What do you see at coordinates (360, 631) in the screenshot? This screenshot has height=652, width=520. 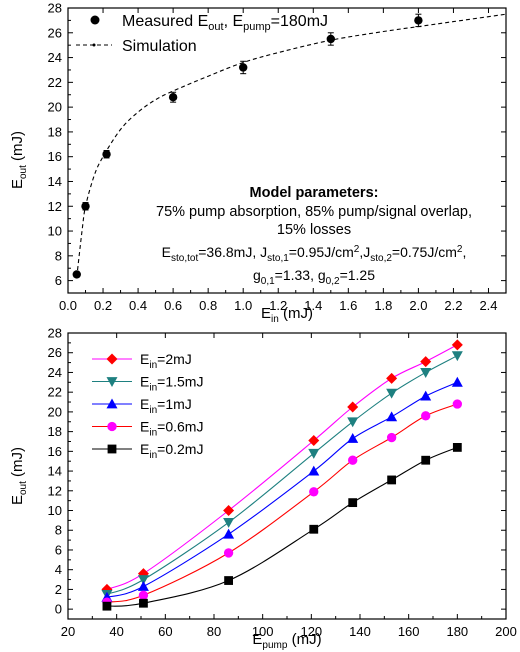 I see `bottom-x-tick-label: 140` at bounding box center [360, 631].